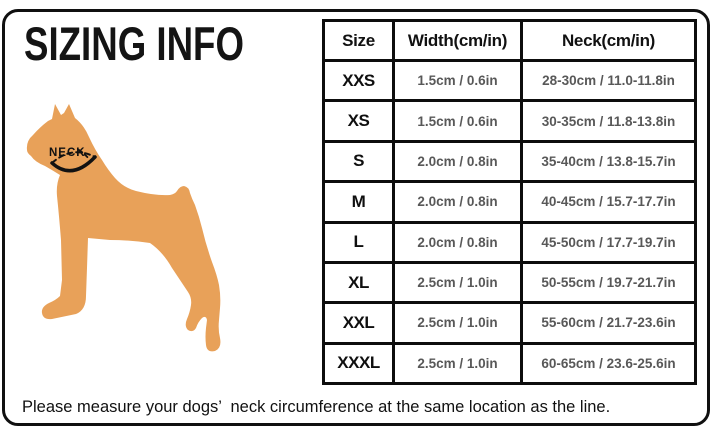  I want to click on table-row: XXL 2.5cm / 1.0in 55-60cm / 21.7-23.6in, so click(509, 323).